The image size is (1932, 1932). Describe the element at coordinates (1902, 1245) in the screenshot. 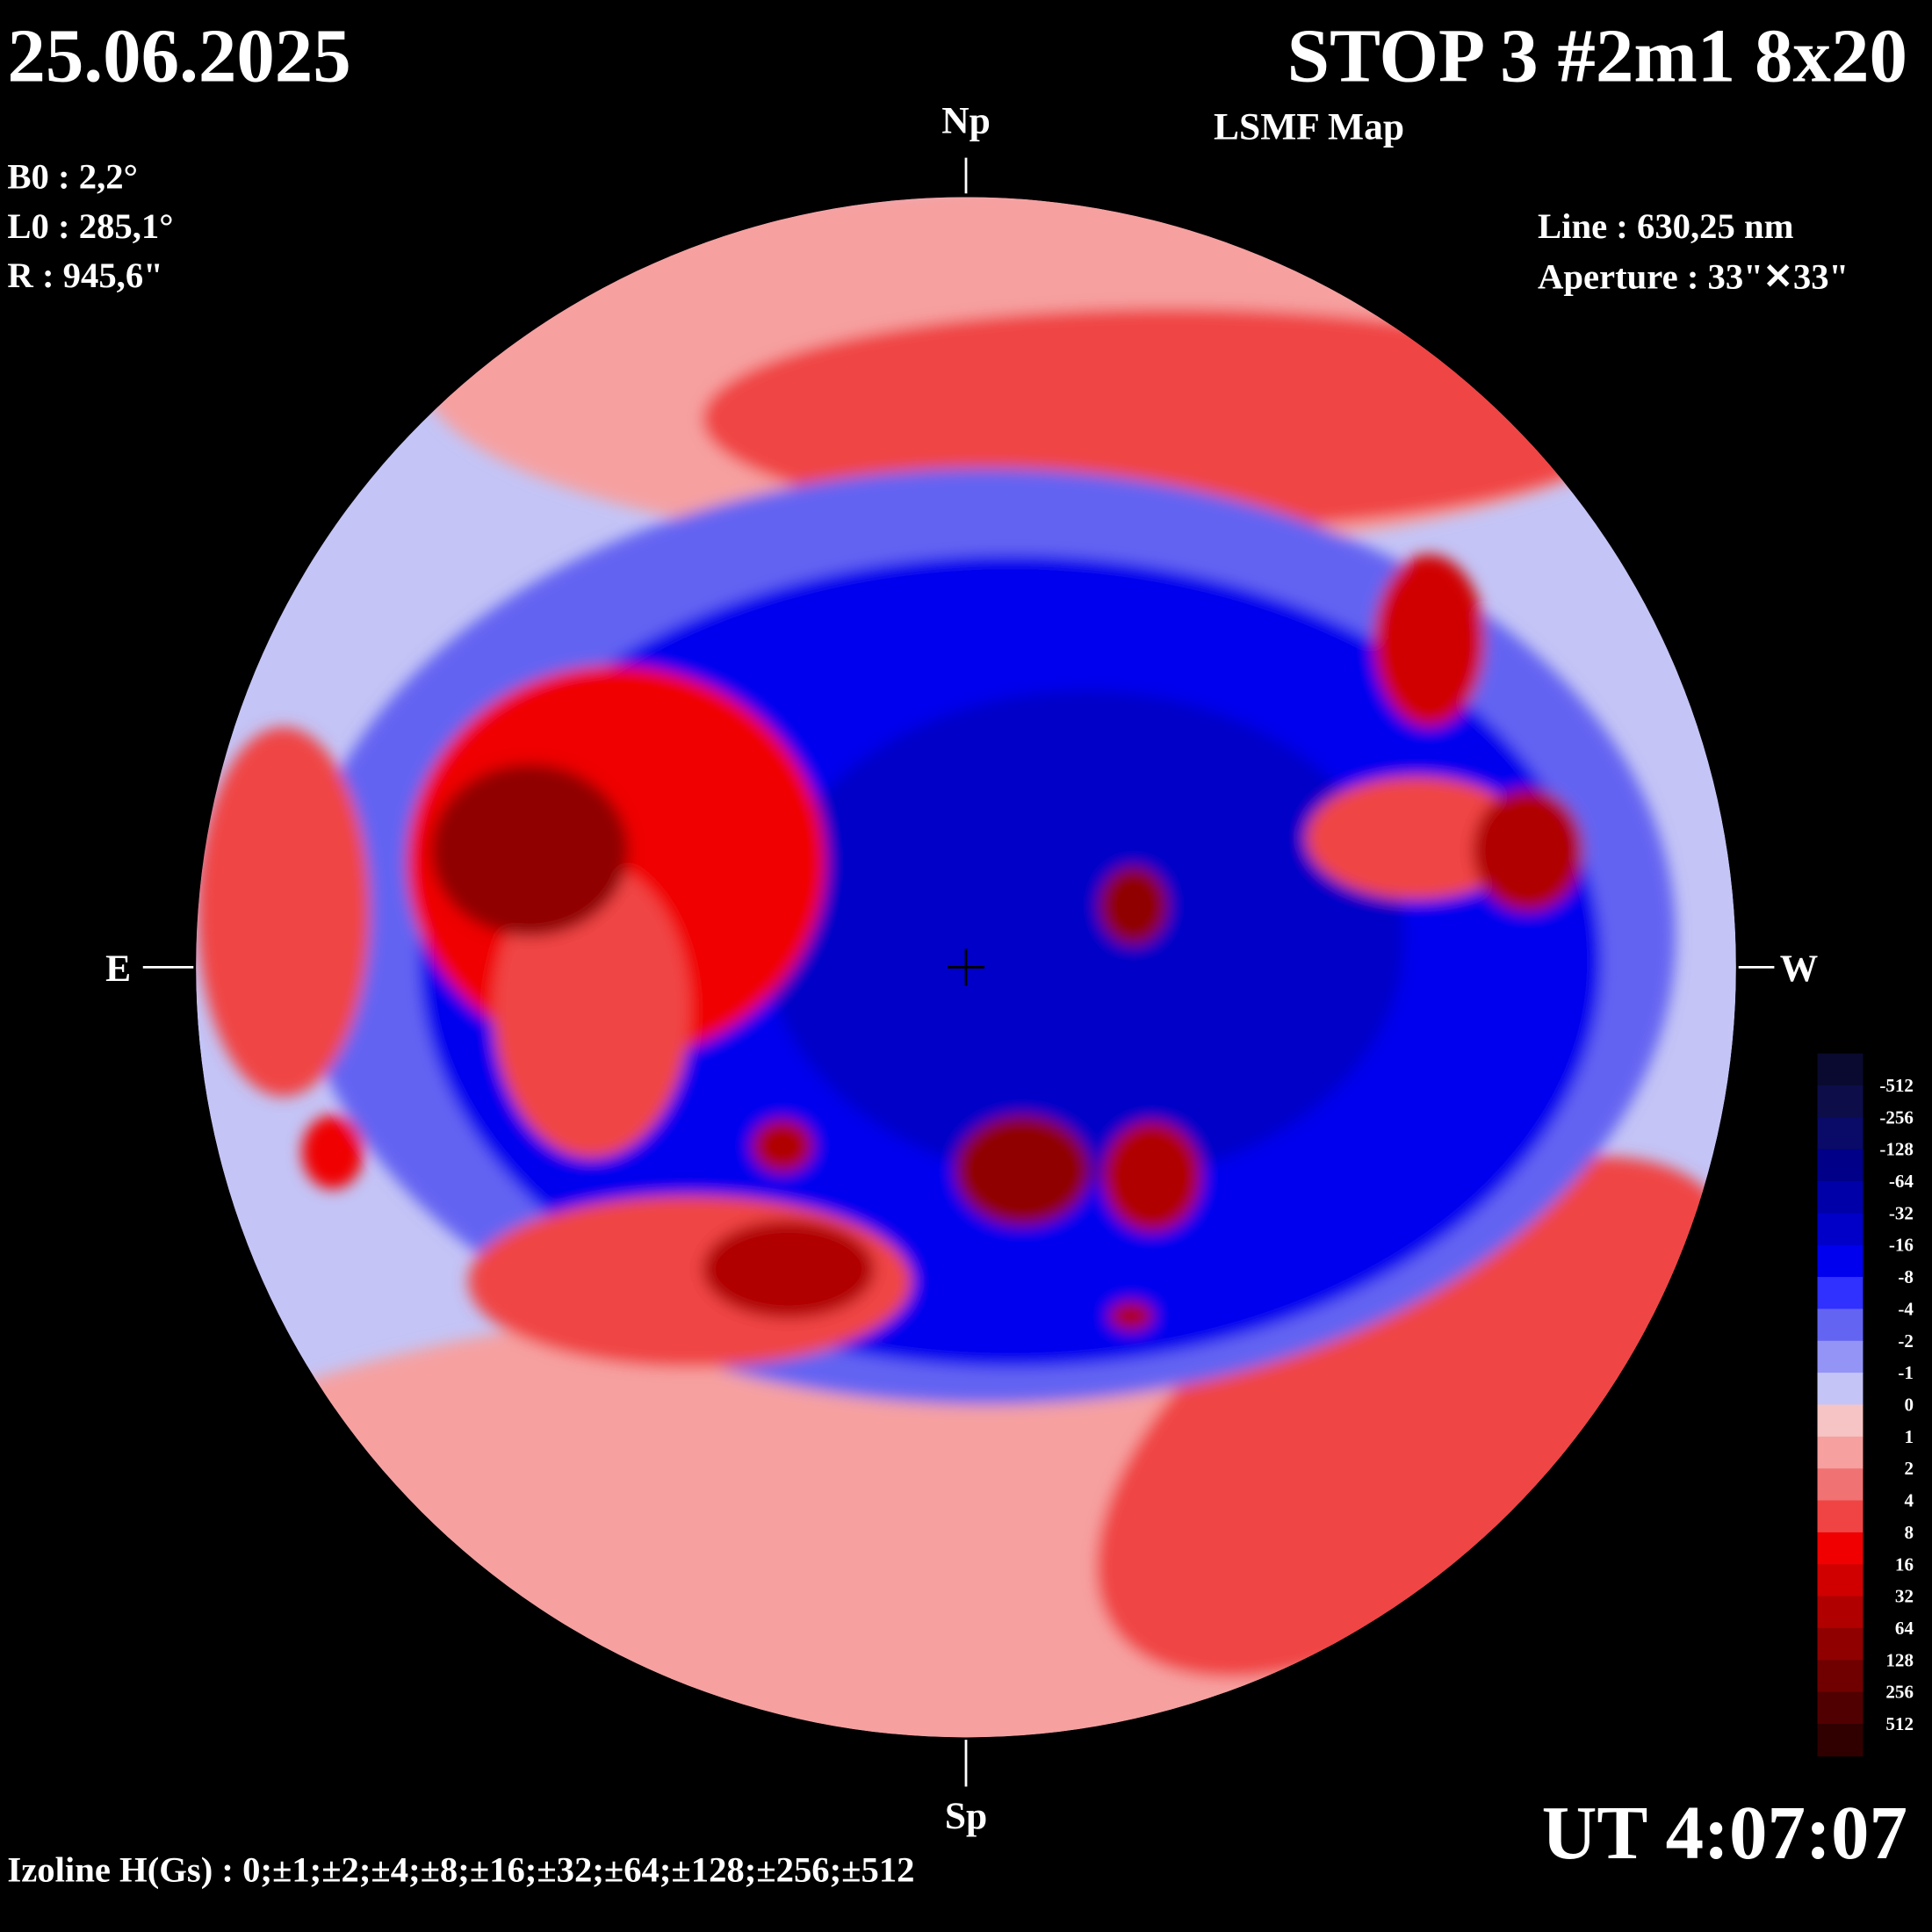

I see `colorbar-label: -16` at that location.